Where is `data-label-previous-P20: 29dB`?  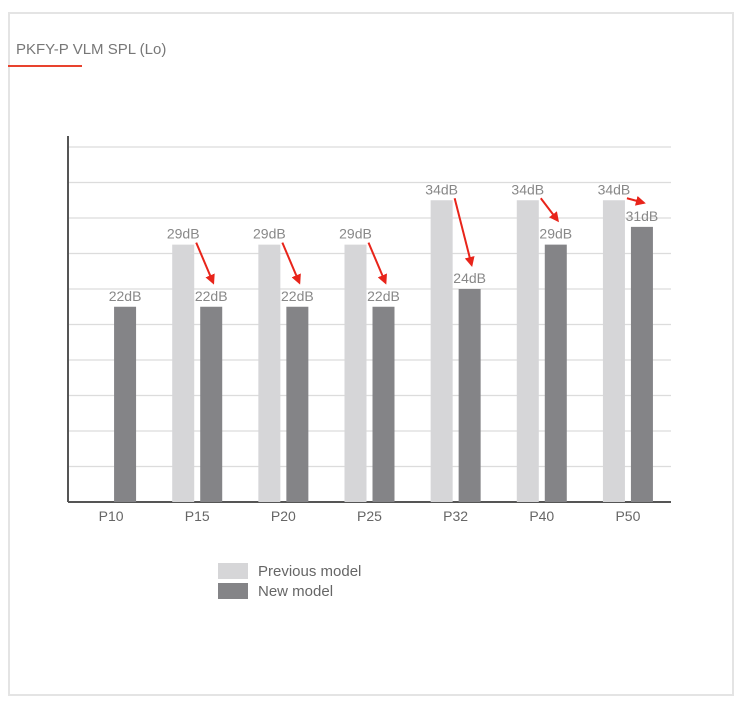 data-label-previous-P20: 29dB is located at coordinates (269, 234).